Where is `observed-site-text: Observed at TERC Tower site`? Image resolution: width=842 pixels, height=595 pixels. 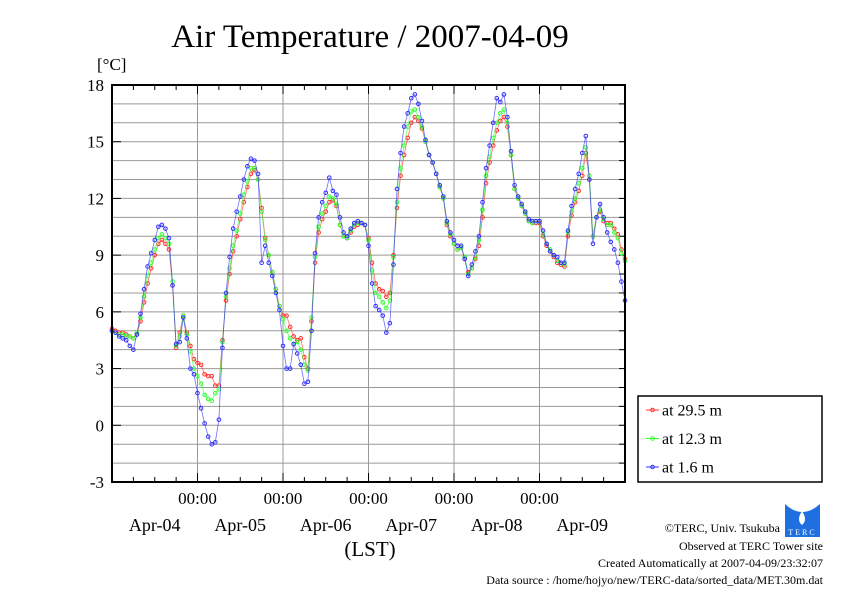
observed-site-text: Observed at TERC Tower site is located at coordinates (751, 546).